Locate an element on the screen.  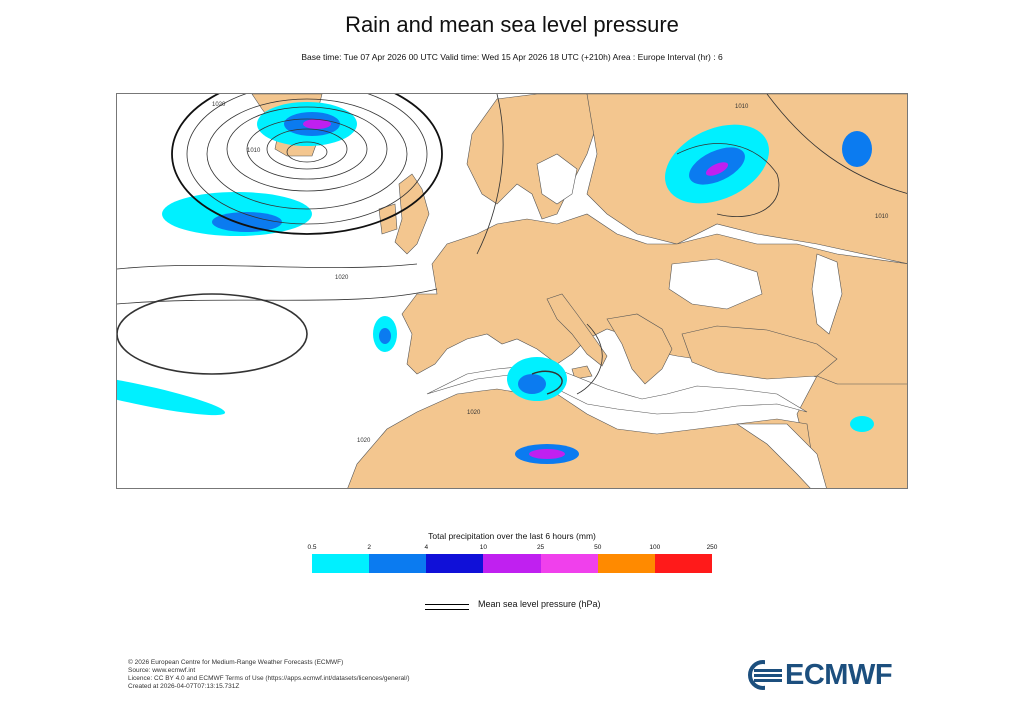
sea-red-sea is located at coordinates (781, 455).